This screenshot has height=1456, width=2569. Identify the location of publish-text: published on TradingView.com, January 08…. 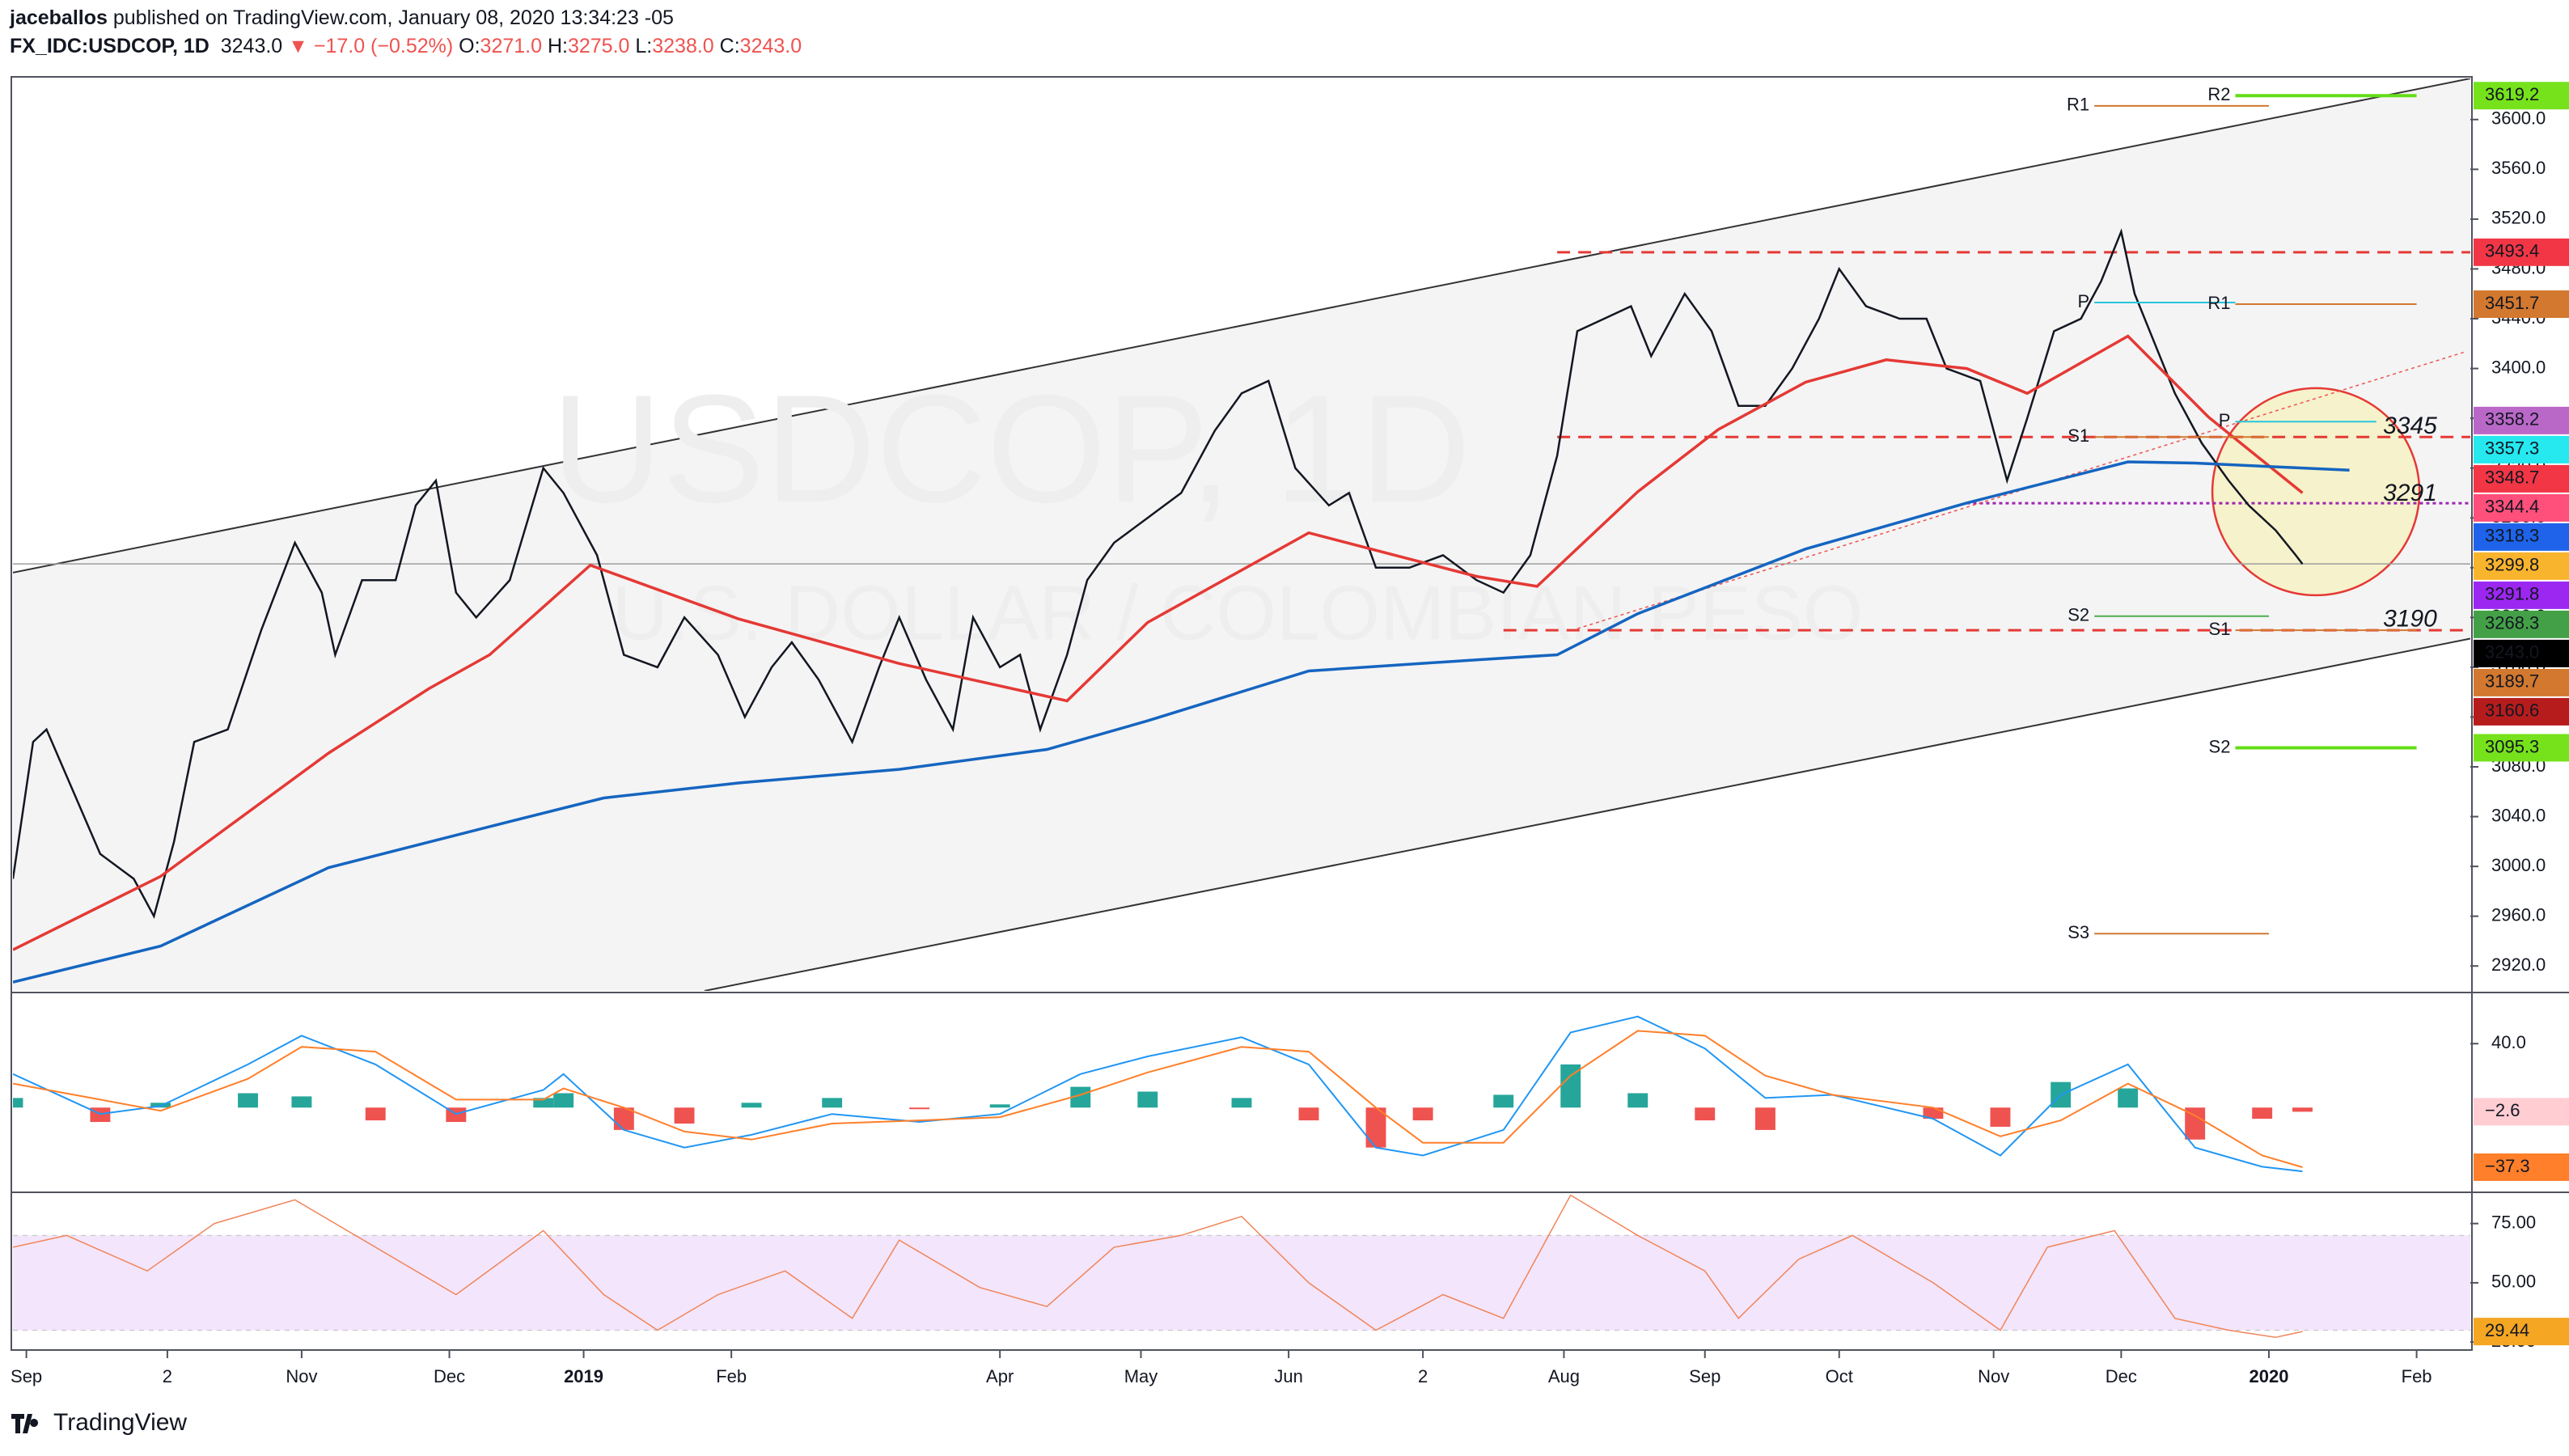
(393, 17).